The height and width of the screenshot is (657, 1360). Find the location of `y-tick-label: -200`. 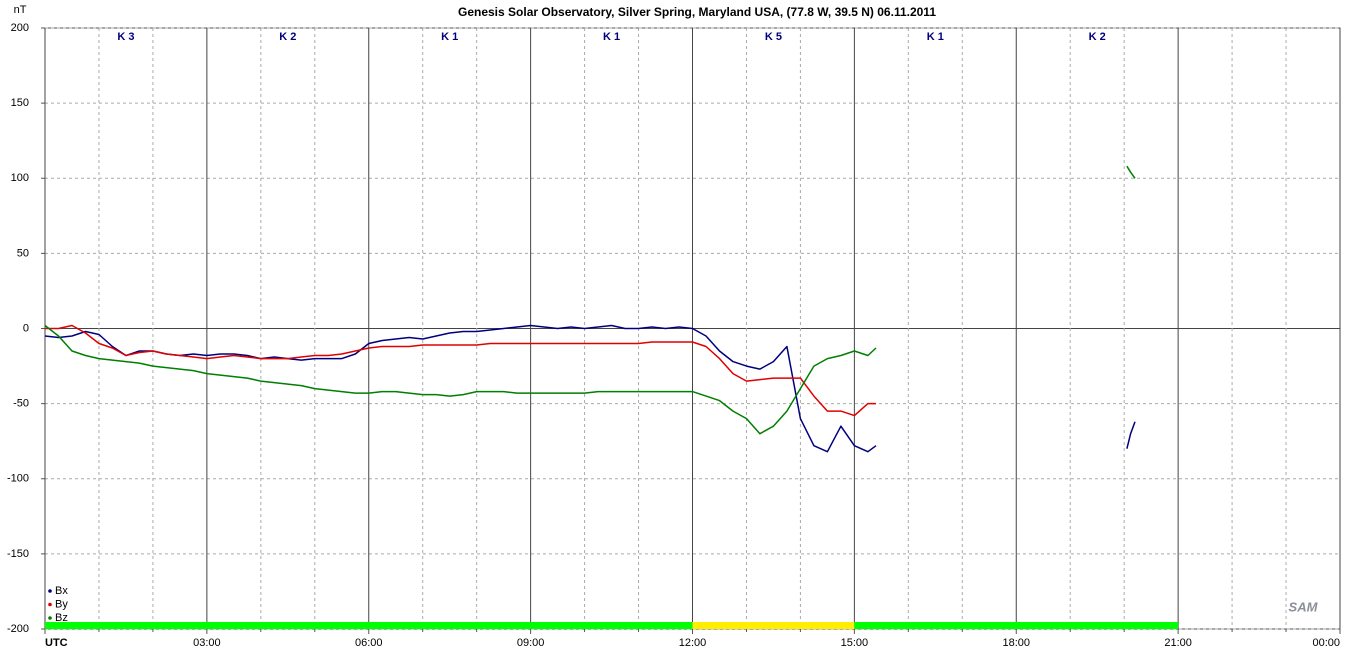

y-tick-label: -200 is located at coordinates (18, 629).